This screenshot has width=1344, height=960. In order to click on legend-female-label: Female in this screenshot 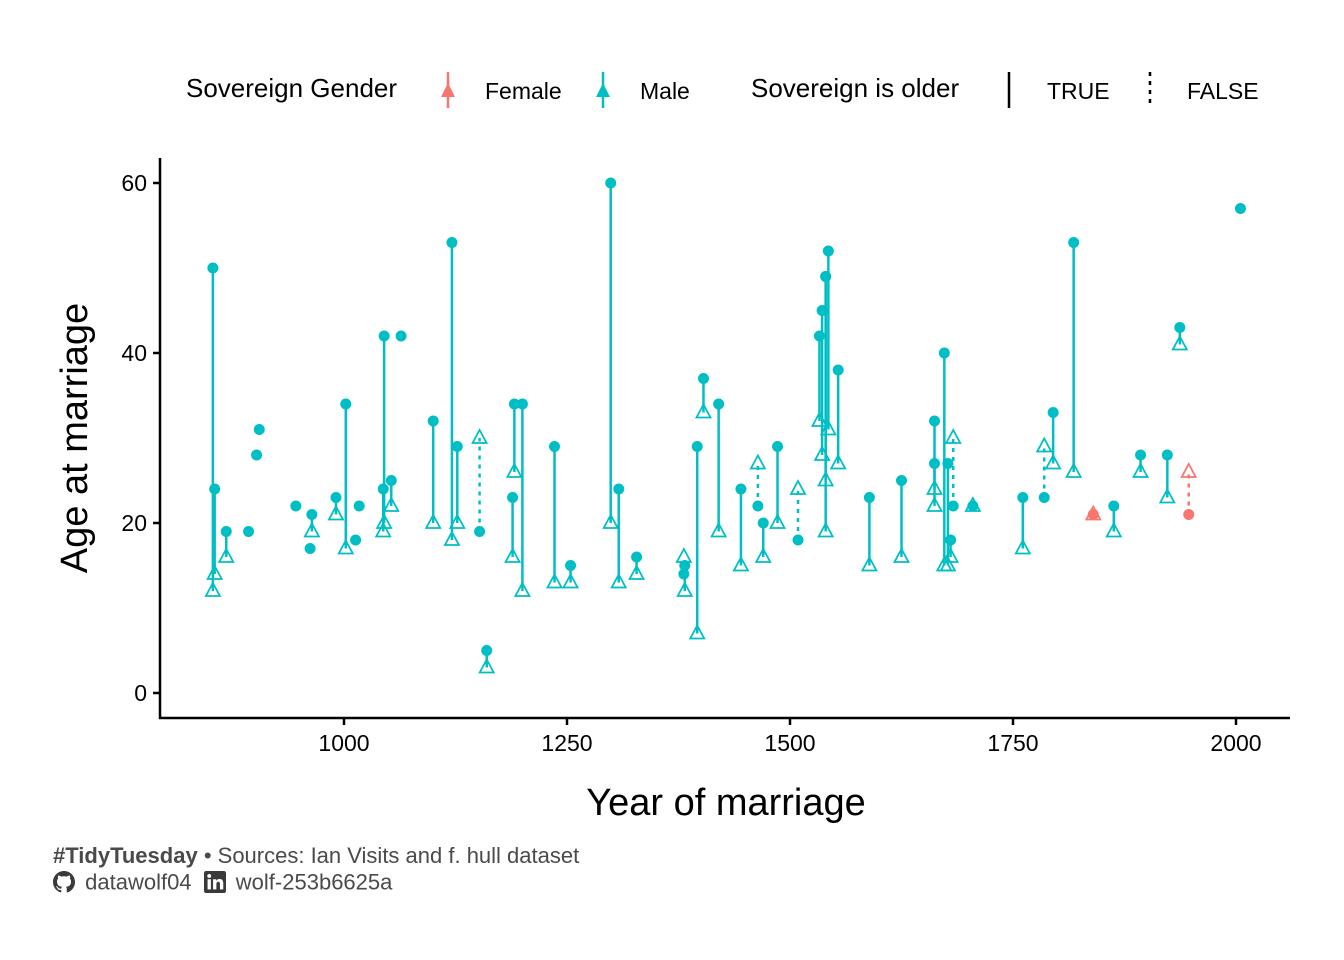, I will do `click(523, 91)`.